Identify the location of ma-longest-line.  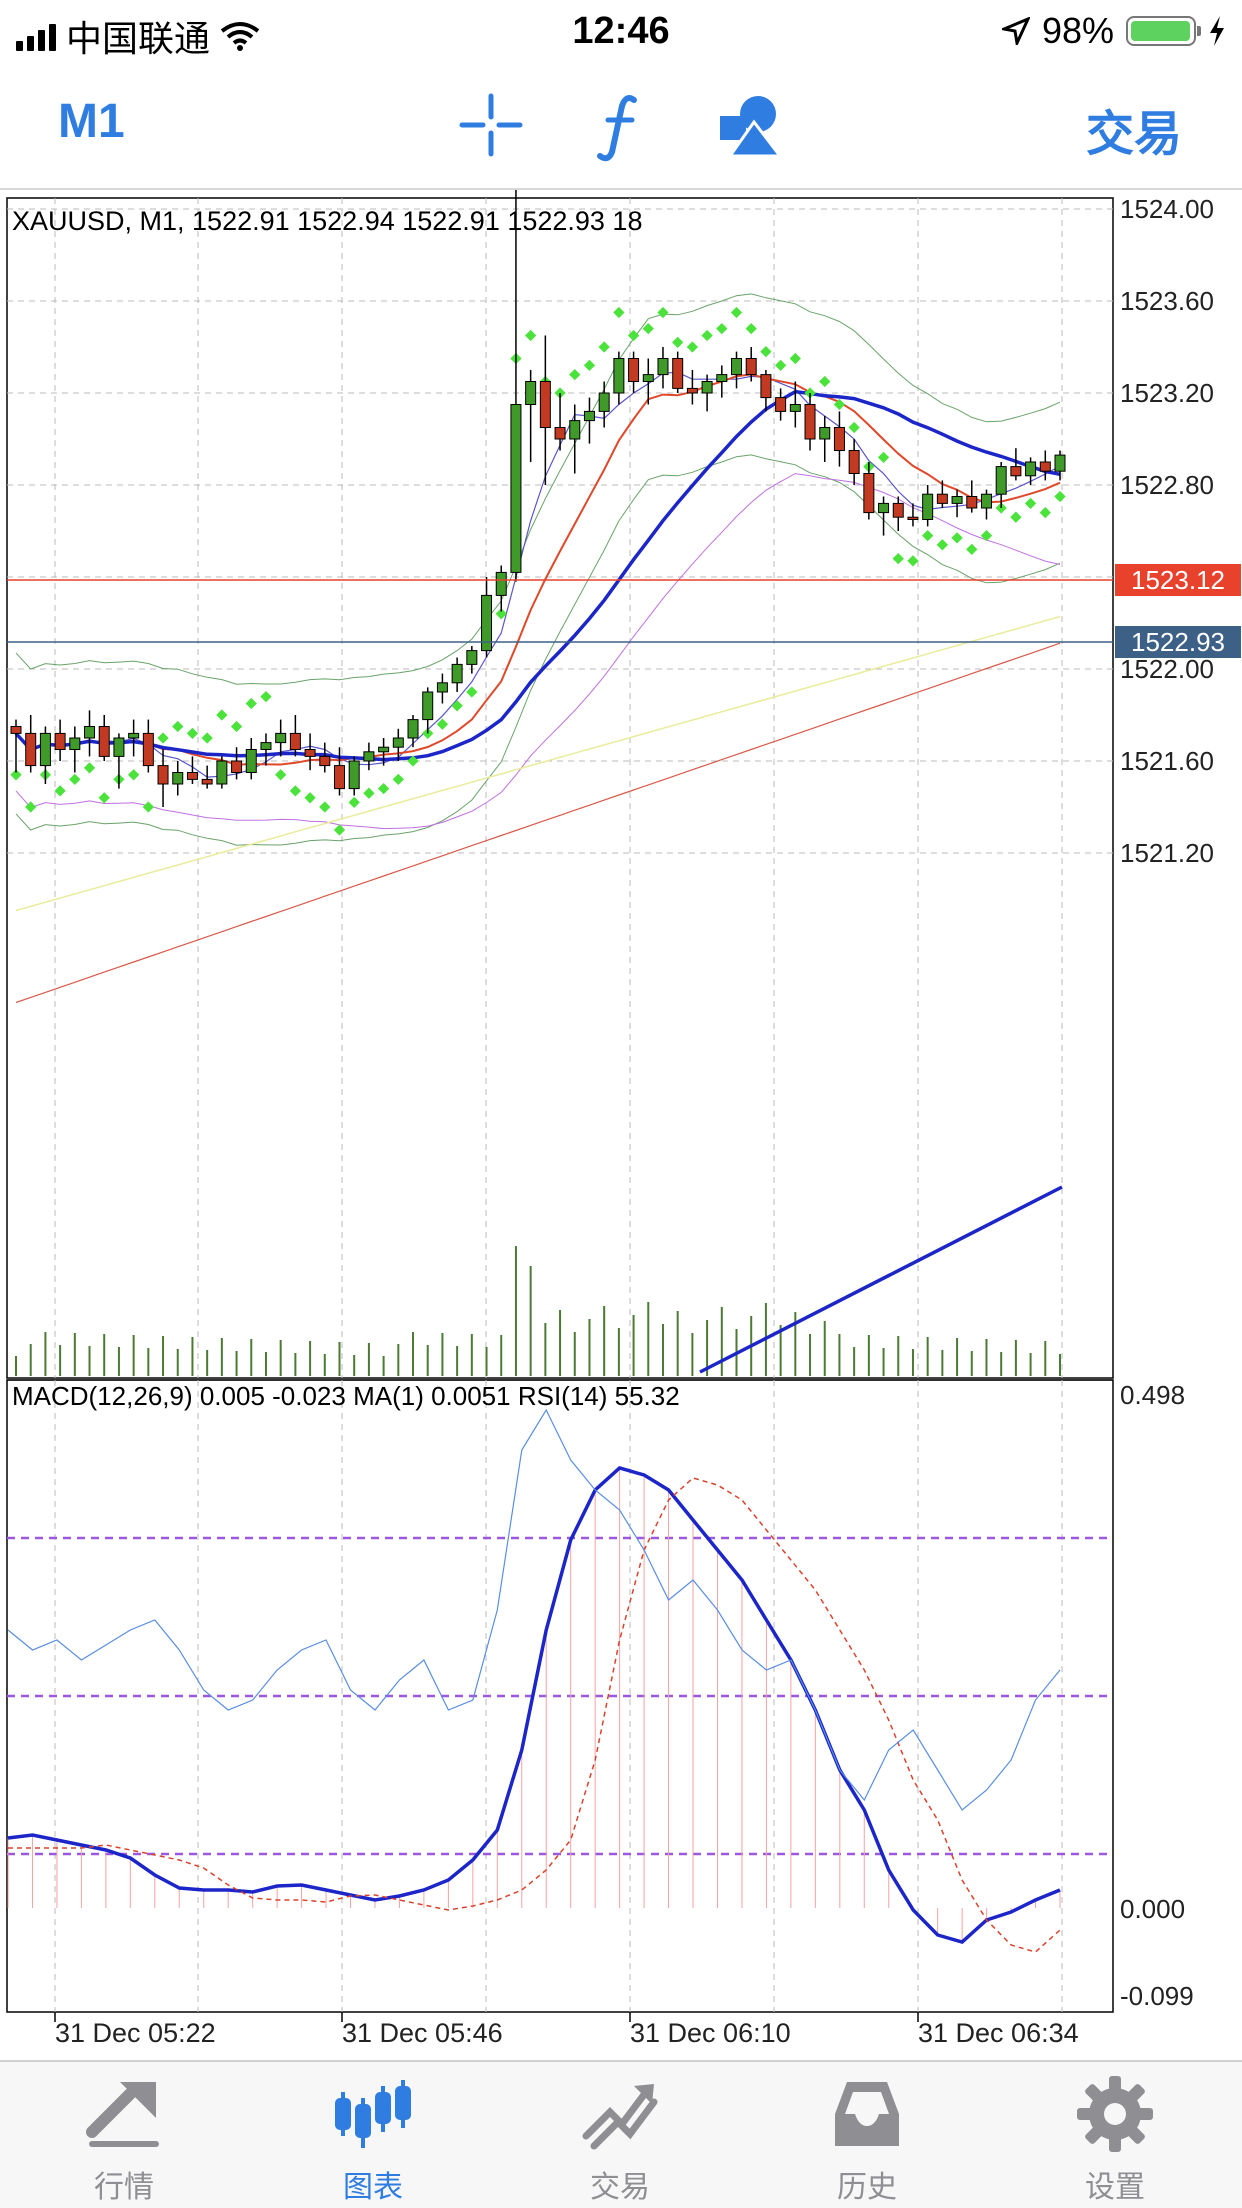
(881, 1279).